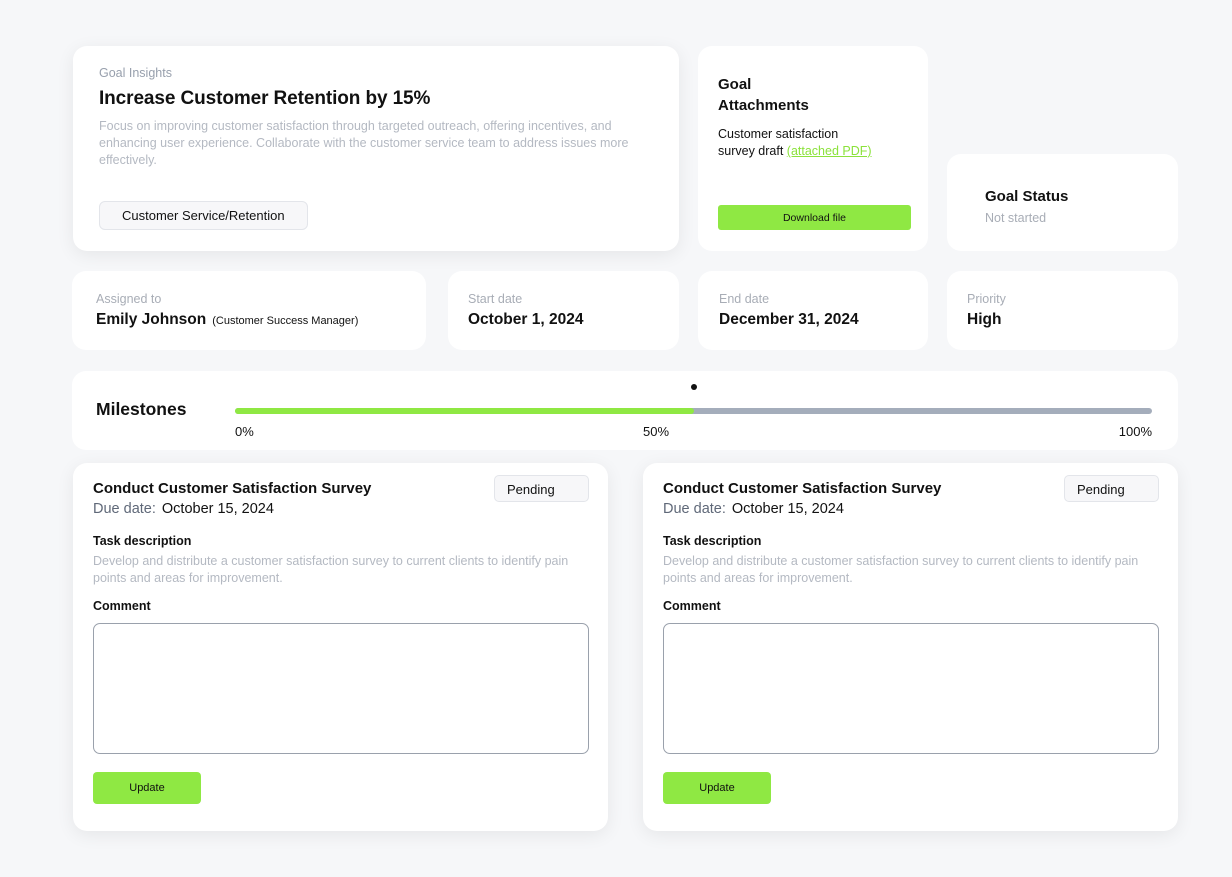 The width and height of the screenshot is (1232, 877). What do you see at coordinates (563, 310) in the screenshot?
I see `start-date-card: Start date October 1, 2024` at bounding box center [563, 310].